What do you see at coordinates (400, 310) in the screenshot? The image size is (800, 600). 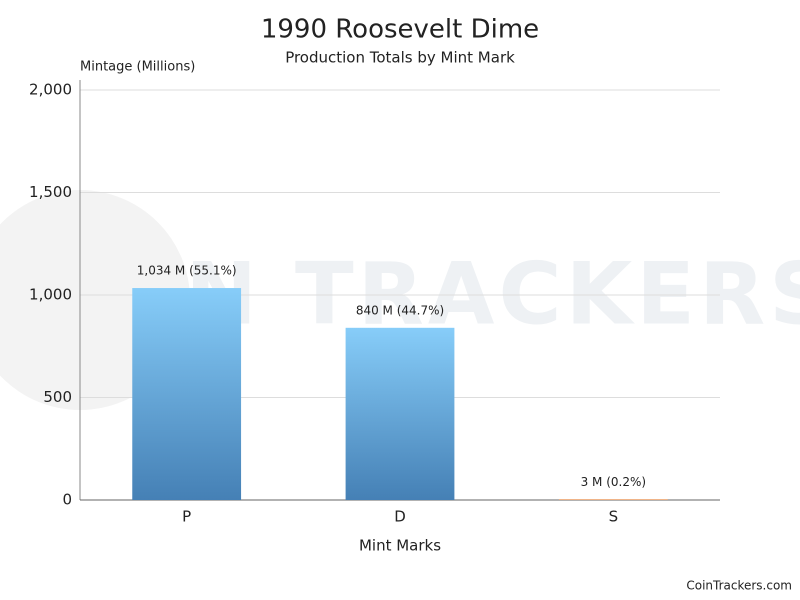 I see `value-label: 840 M (44.7%)` at bounding box center [400, 310].